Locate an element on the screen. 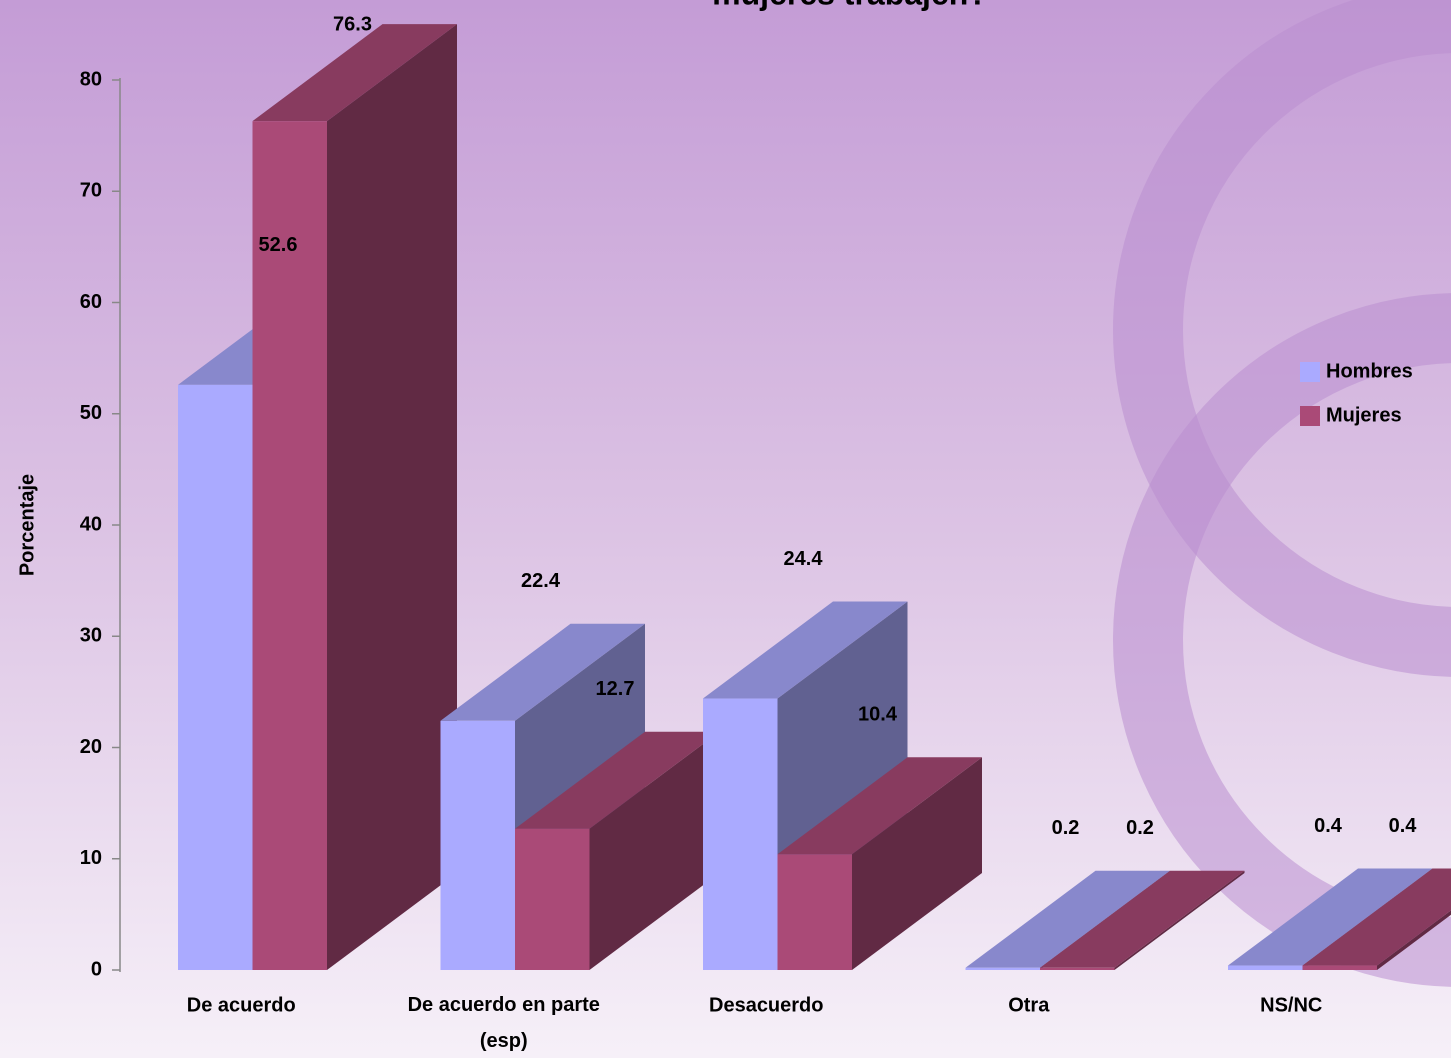 This screenshot has width=1451, height=1058. value-label: 24.4 is located at coordinates (804, 559).